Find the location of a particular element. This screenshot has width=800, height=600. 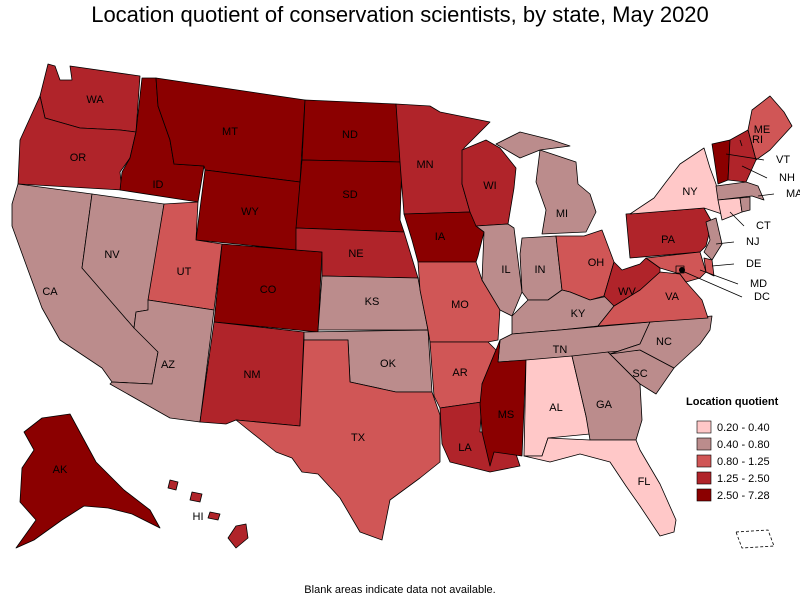

state-tx is located at coordinates (338, 440).